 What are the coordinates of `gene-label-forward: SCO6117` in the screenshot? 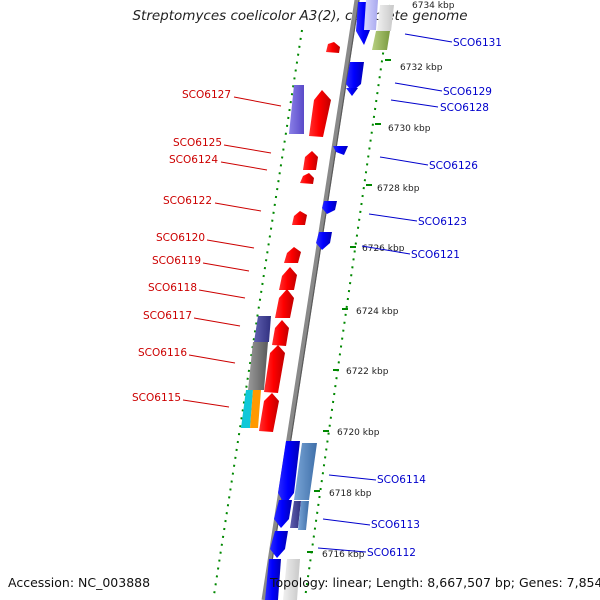 It's located at (167, 316).